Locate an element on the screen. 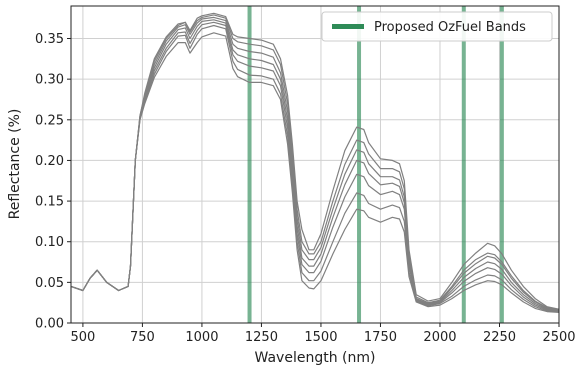  x-tick-label: 1500 is located at coordinates (320, 337).